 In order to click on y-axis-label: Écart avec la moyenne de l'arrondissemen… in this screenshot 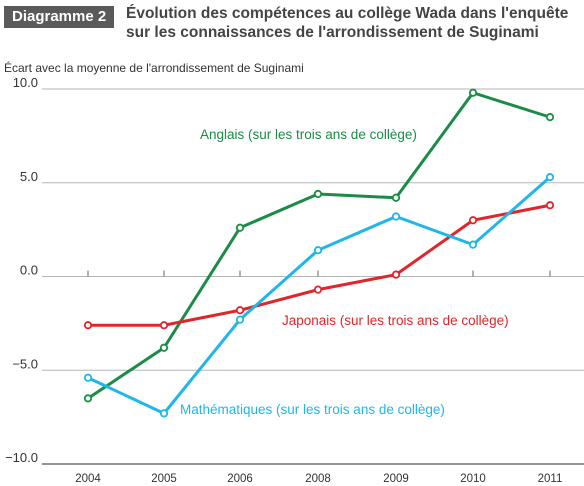, I will do `click(154, 68)`.